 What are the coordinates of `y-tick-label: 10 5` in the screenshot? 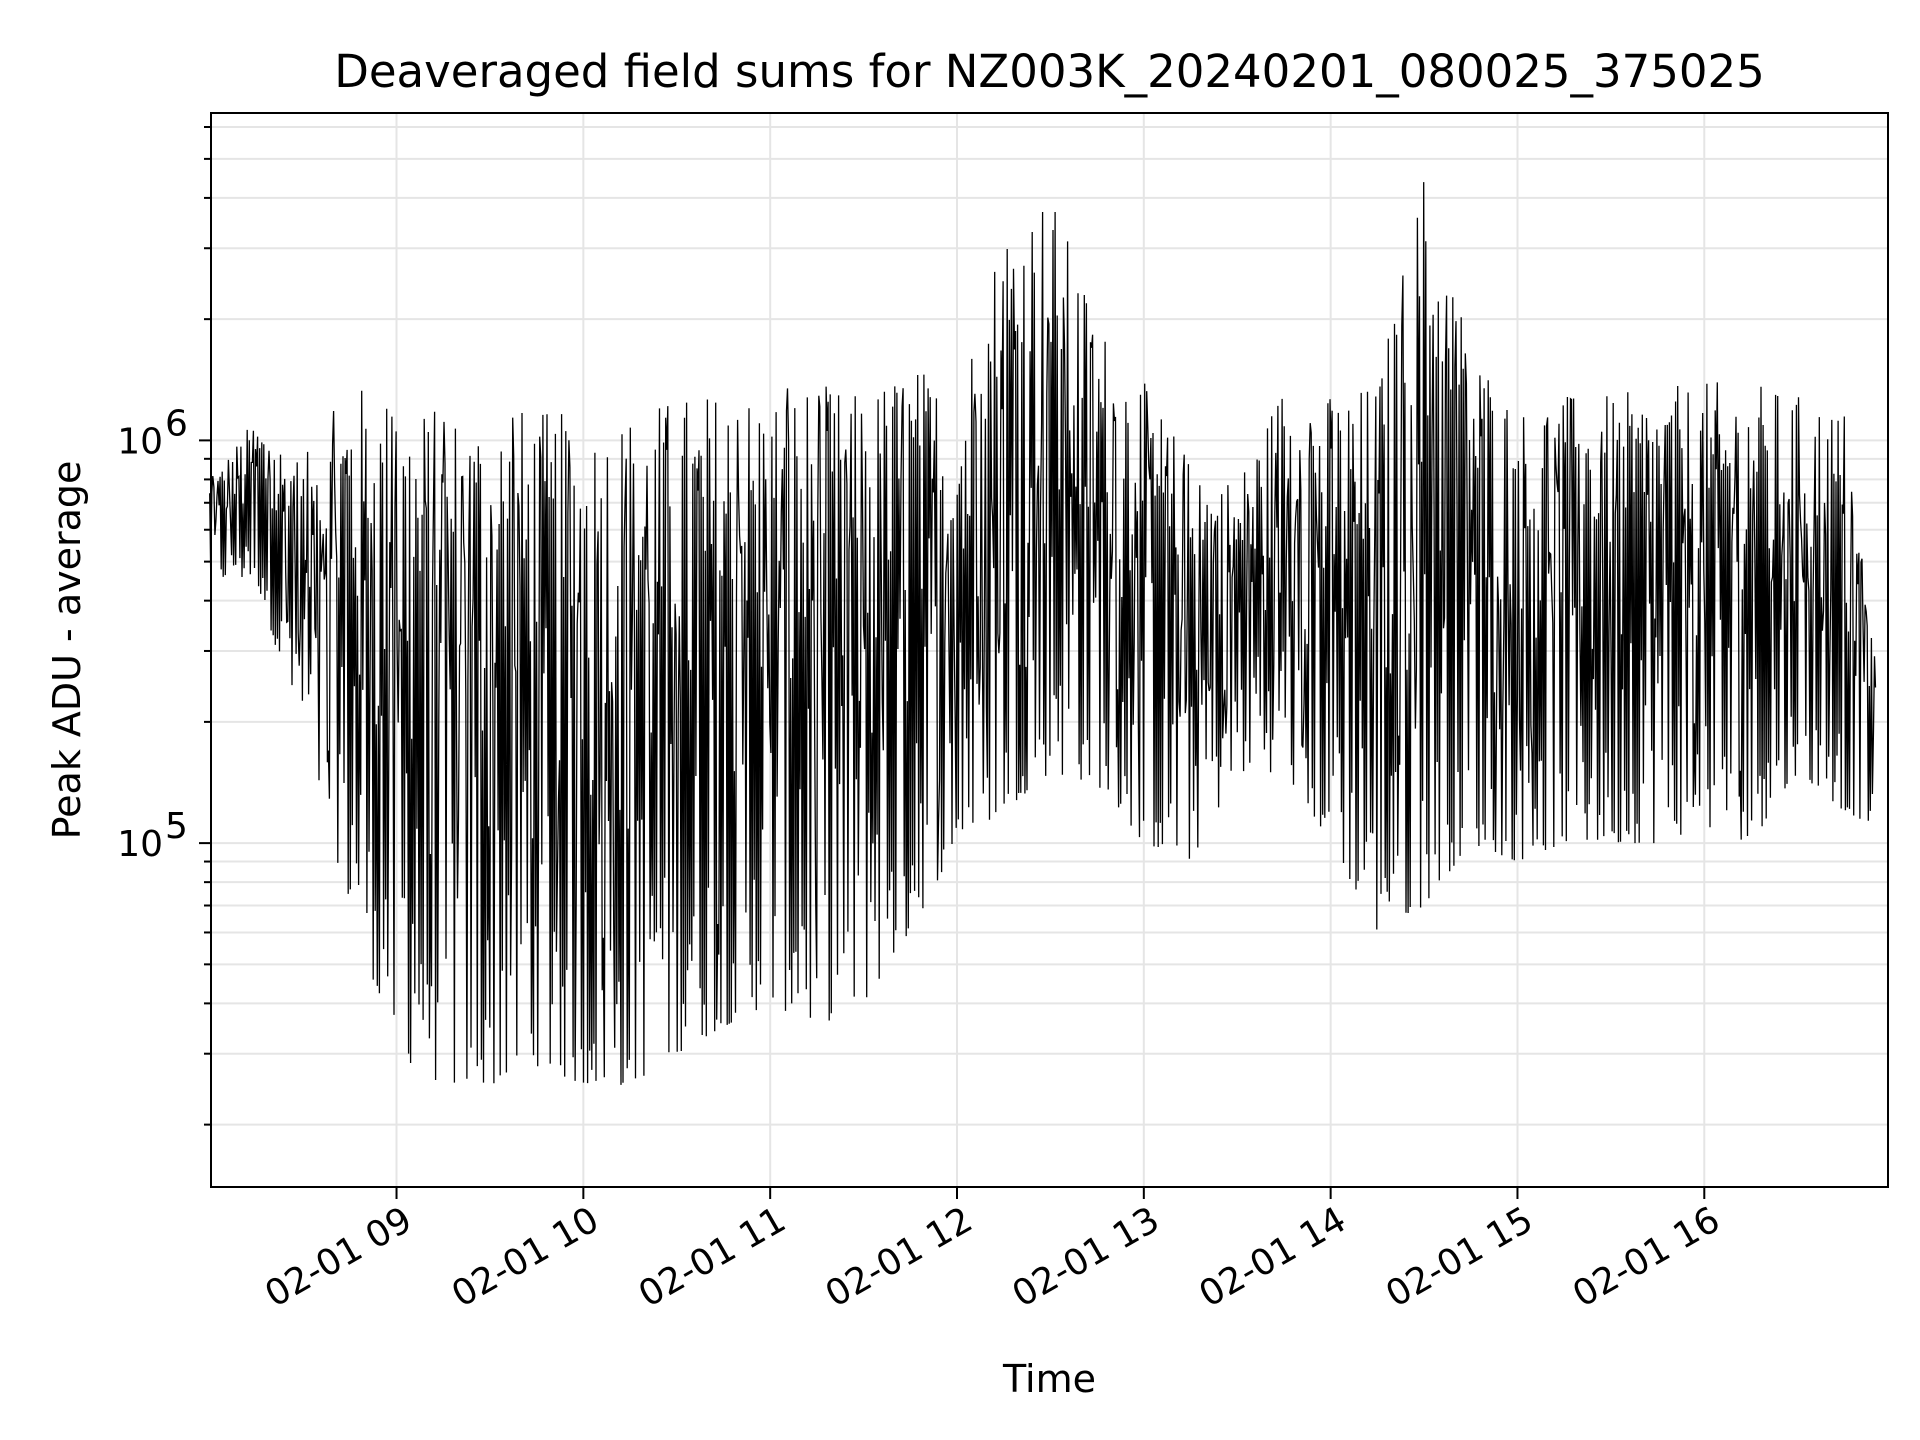 It's located at (152, 835).